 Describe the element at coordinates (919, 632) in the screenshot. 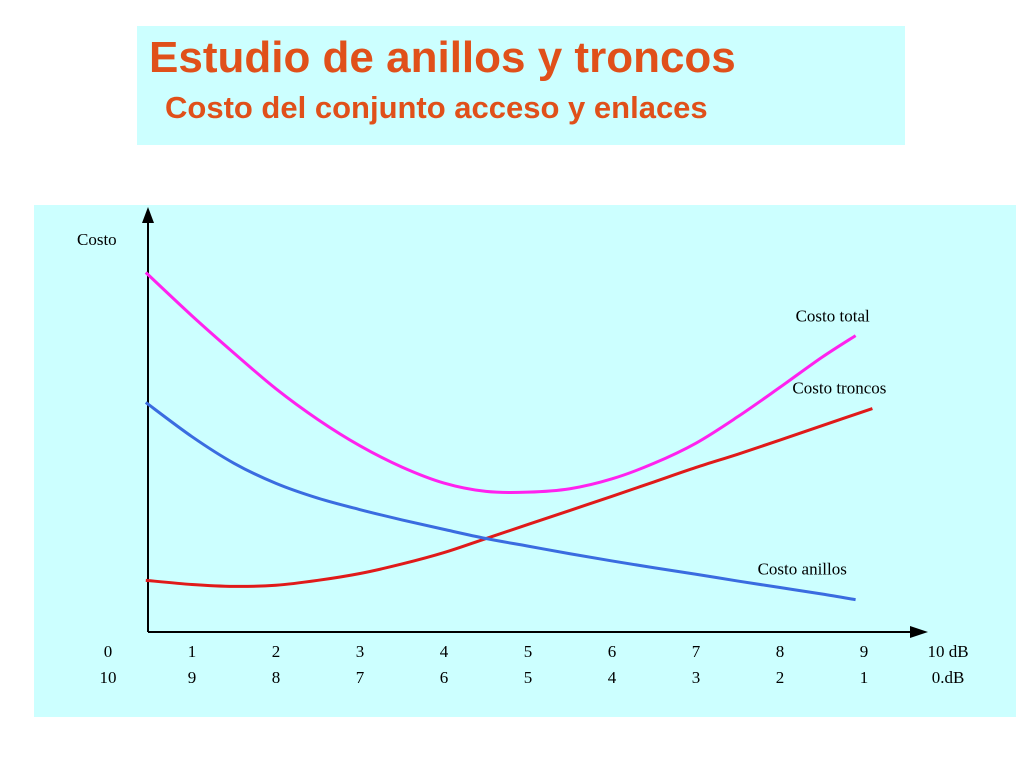

I see `x-axis-arrow` at that location.